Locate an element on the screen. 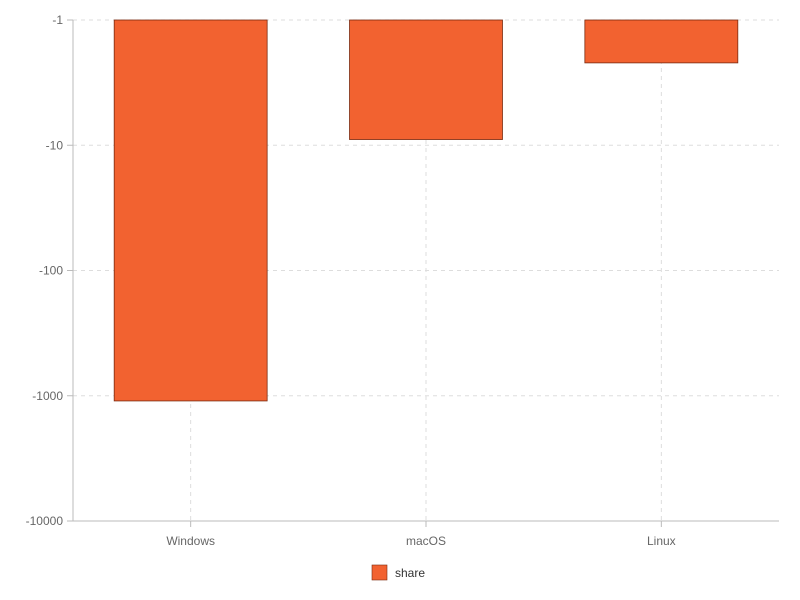 This screenshot has width=800, height=600. y-tick-label: -10 is located at coordinates (55, 145).